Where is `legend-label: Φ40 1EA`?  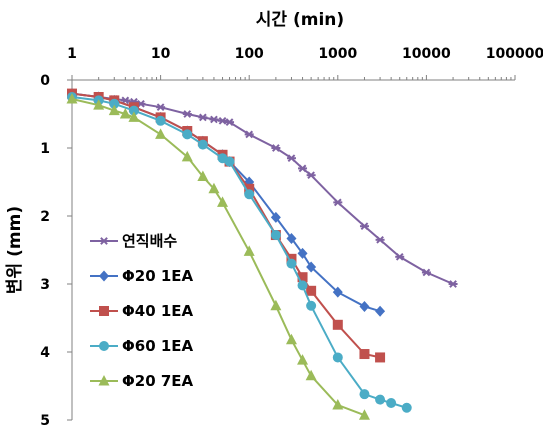 legend-label: Φ40 1EA is located at coordinates (158, 311).